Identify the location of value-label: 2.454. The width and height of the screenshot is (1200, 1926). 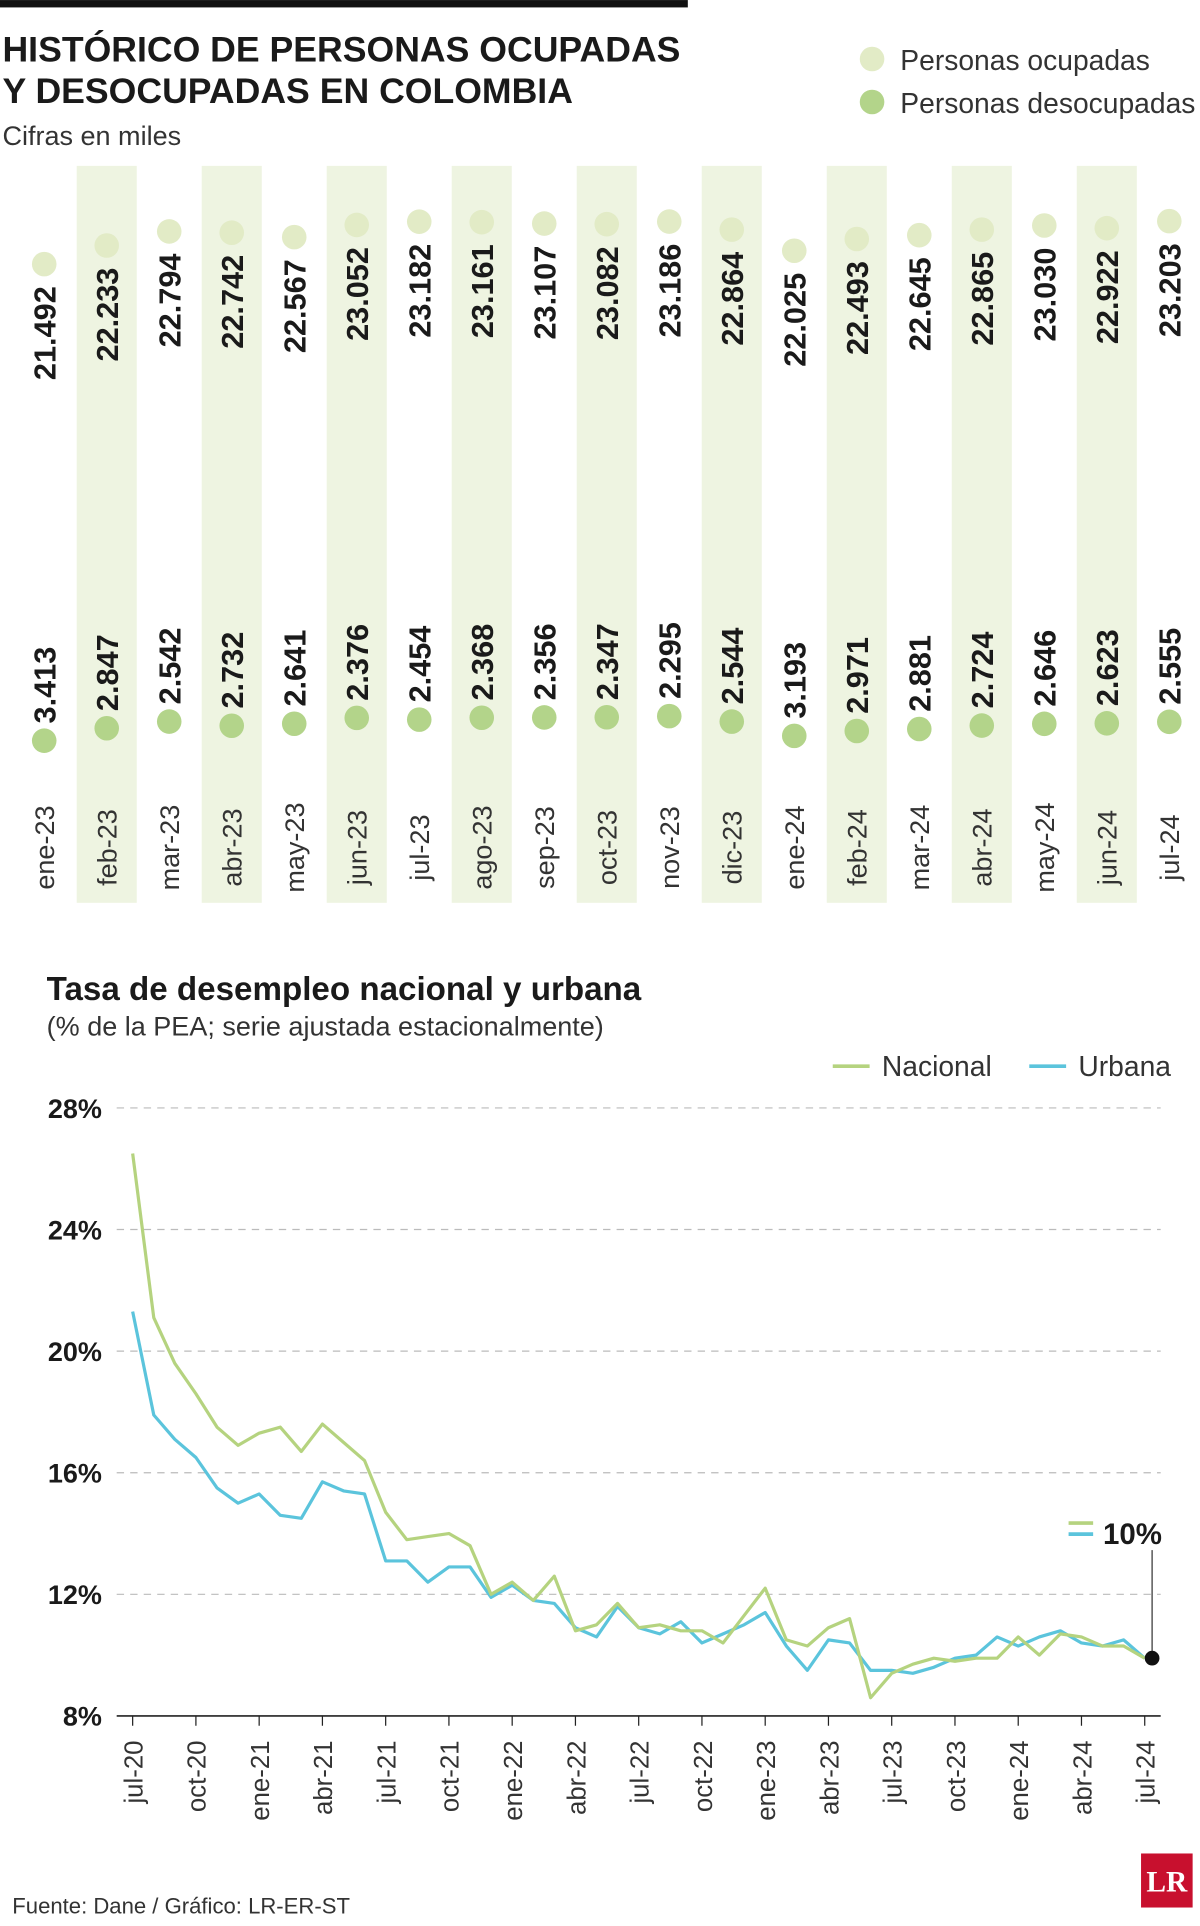
(419, 664).